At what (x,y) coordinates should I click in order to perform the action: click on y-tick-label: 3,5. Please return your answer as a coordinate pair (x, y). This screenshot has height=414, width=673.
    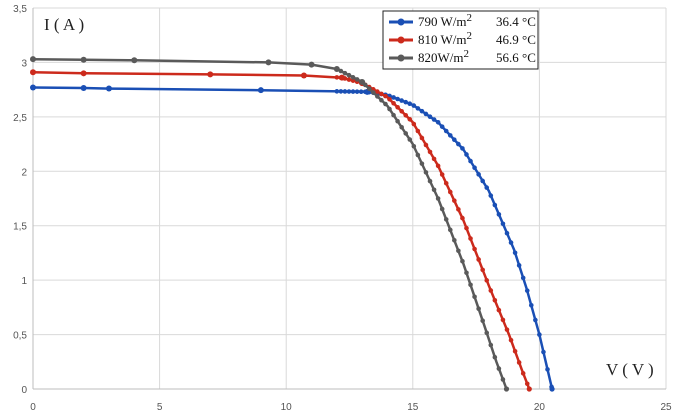
    Looking at the image, I should click on (20, 9).